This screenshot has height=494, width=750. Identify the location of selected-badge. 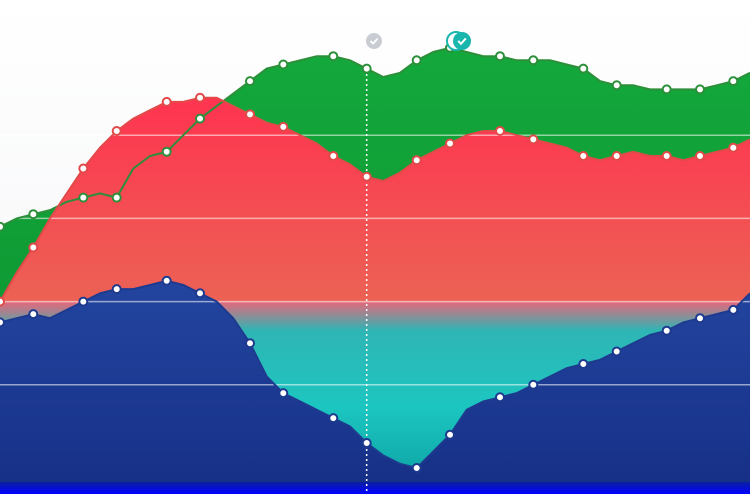
(458, 41).